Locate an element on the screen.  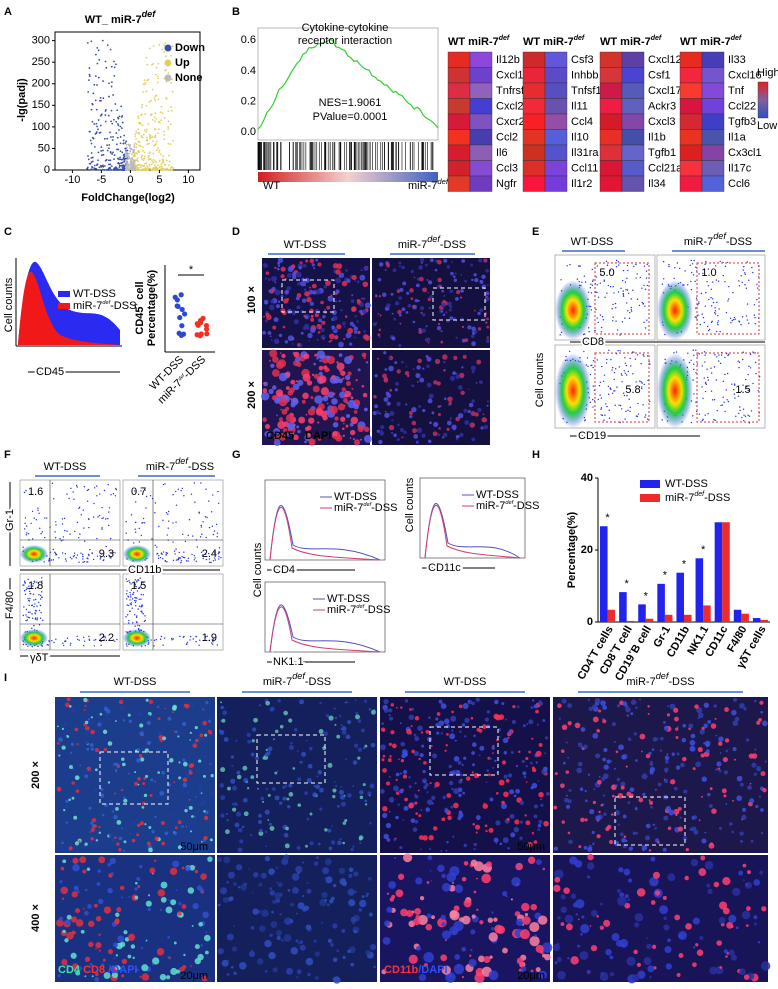
label: 200 is located at coordinates (41, 84).